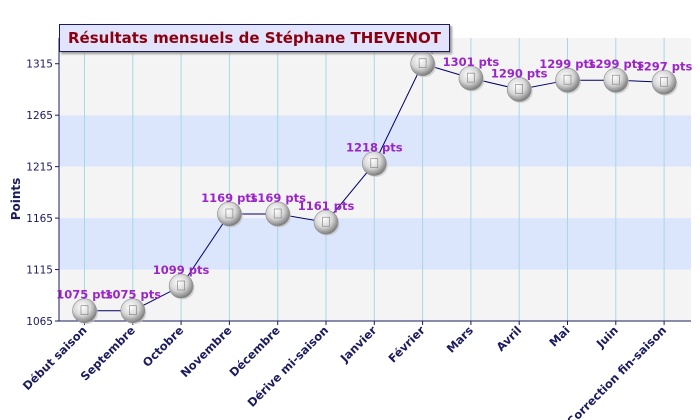  I want to click on data-label: 1297 pts, so click(664, 66).